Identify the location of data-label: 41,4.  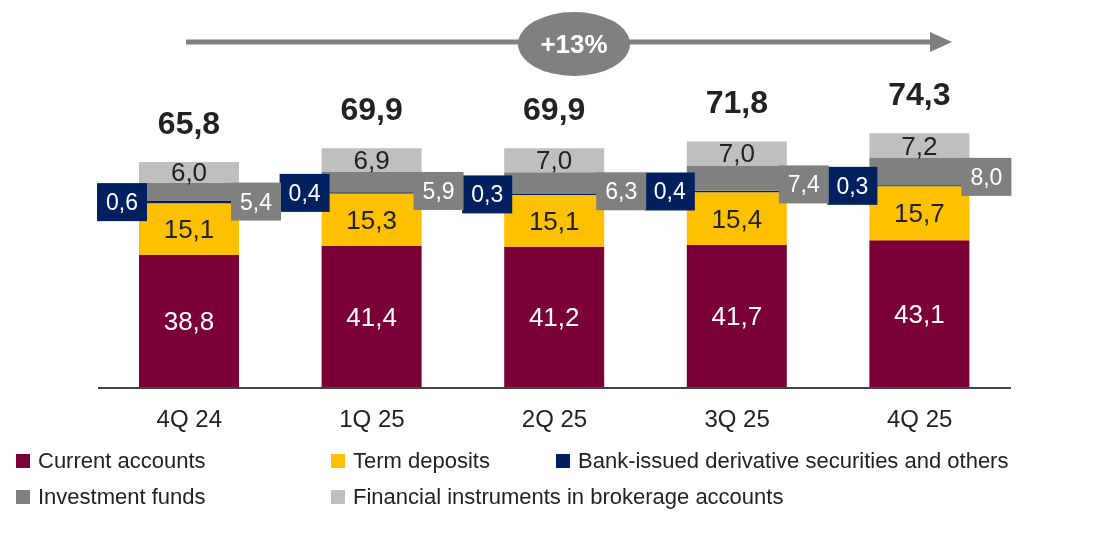
(371, 317).